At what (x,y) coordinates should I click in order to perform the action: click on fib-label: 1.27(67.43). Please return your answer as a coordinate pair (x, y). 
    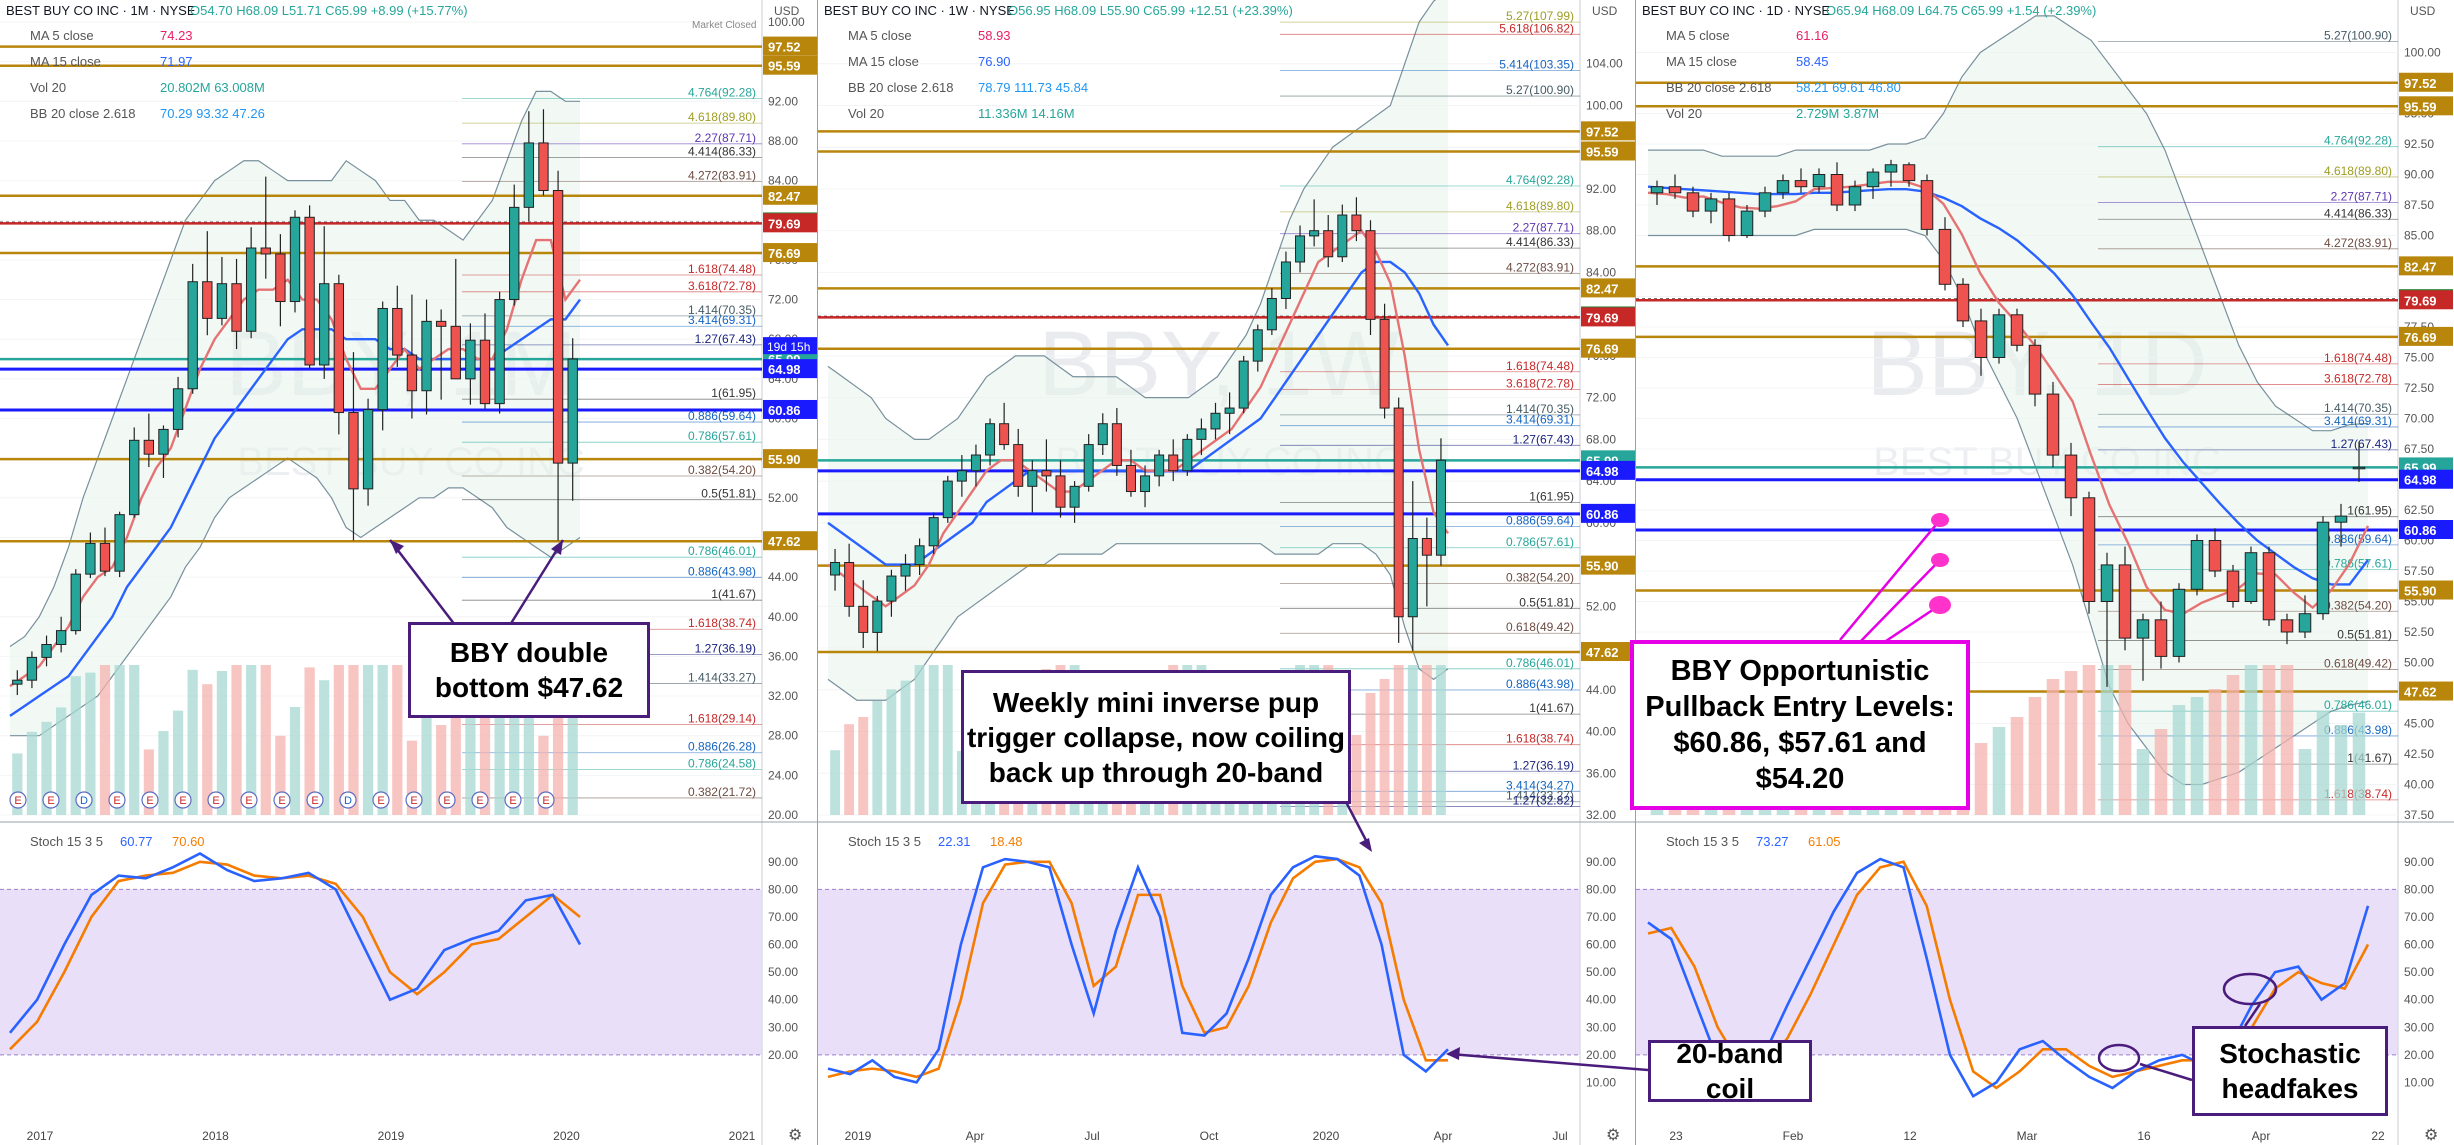
    Looking at the image, I should click on (725, 339).